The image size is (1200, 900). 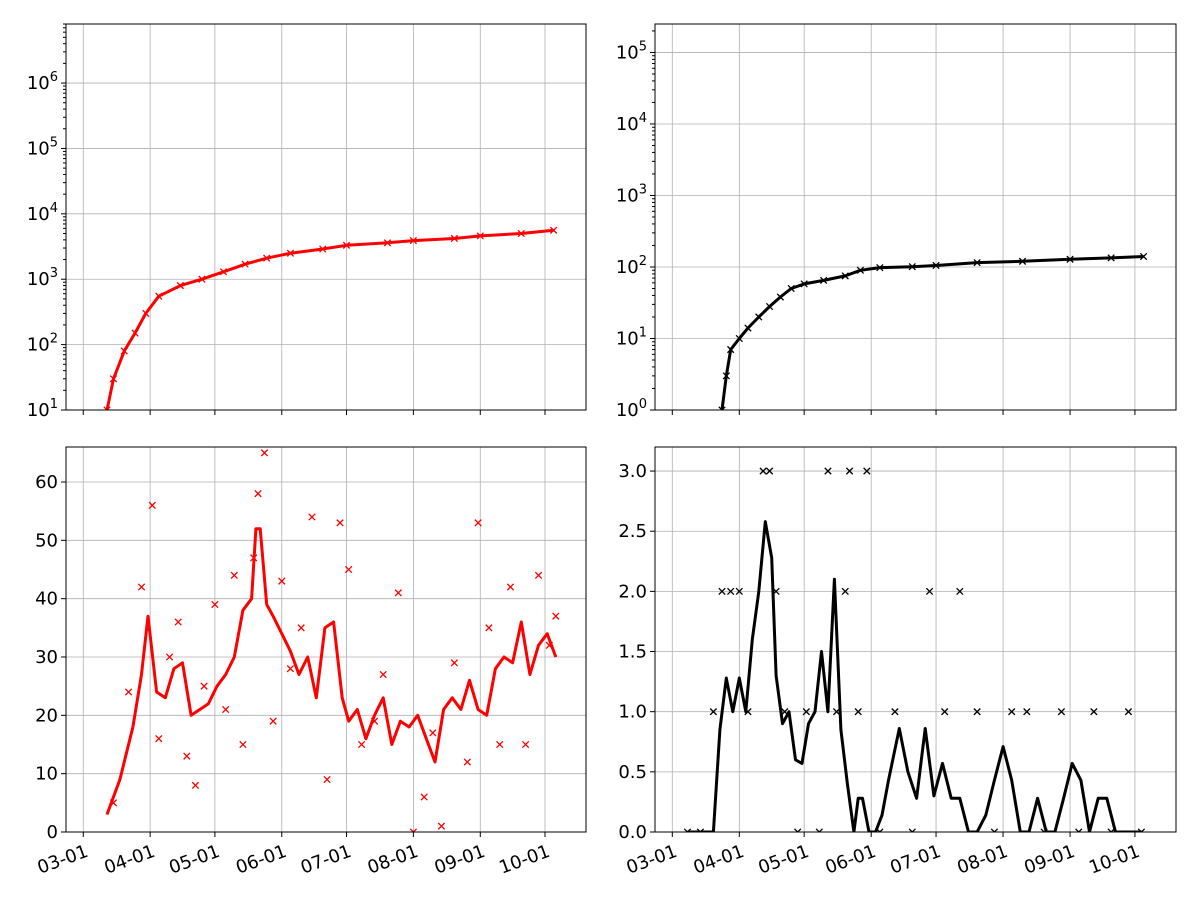 What do you see at coordinates (46, 599) in the screenshot?
I see `y-tick-label: 40` at bounding box center [46, 599].